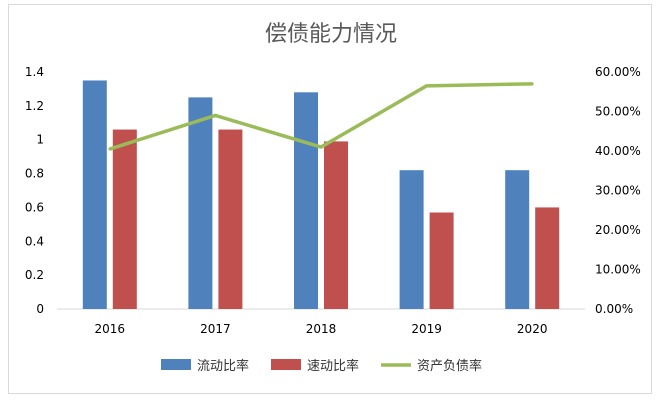  I want to click on y-left-tick-label: 1.4, so click(34, 72).